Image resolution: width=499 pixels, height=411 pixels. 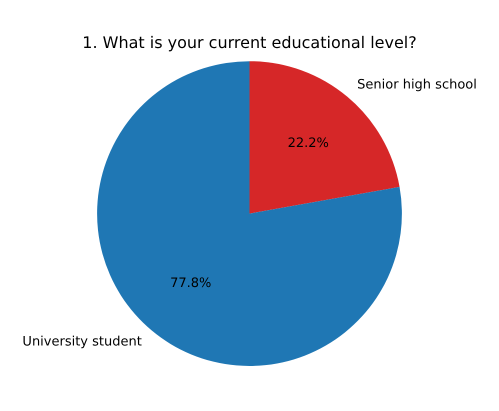 What do you see at coordinates (249, 42) in the screenshot?
I see `chart-title: 1. What is your current educational level?` at bounding box center [249, 42].